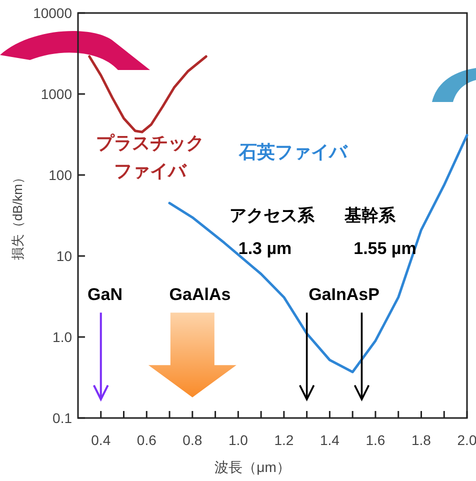  Describe the element at coordinates (64, 256) in the screenshot. I see `y-tick-label: 10` at that location.